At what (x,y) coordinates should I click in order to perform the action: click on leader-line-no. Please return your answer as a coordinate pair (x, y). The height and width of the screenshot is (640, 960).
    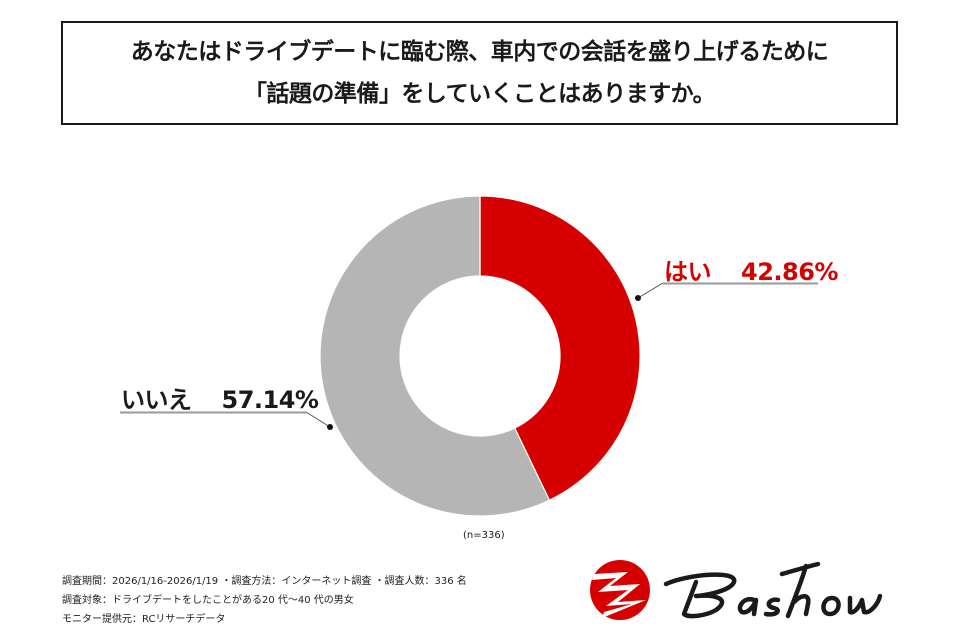
    Looking at the image, I should click on (226, 420).